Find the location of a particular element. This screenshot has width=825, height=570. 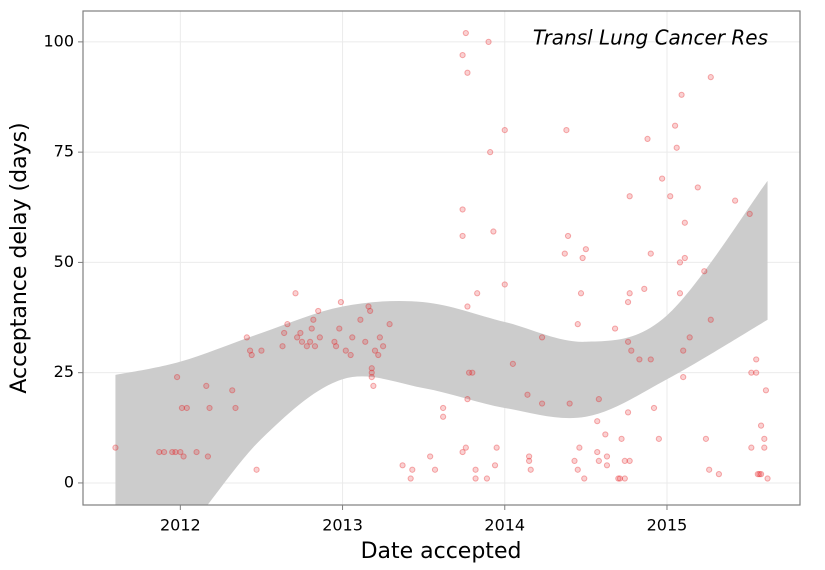

x-axis-title: Date accepted is located at coordinates (441, 551).